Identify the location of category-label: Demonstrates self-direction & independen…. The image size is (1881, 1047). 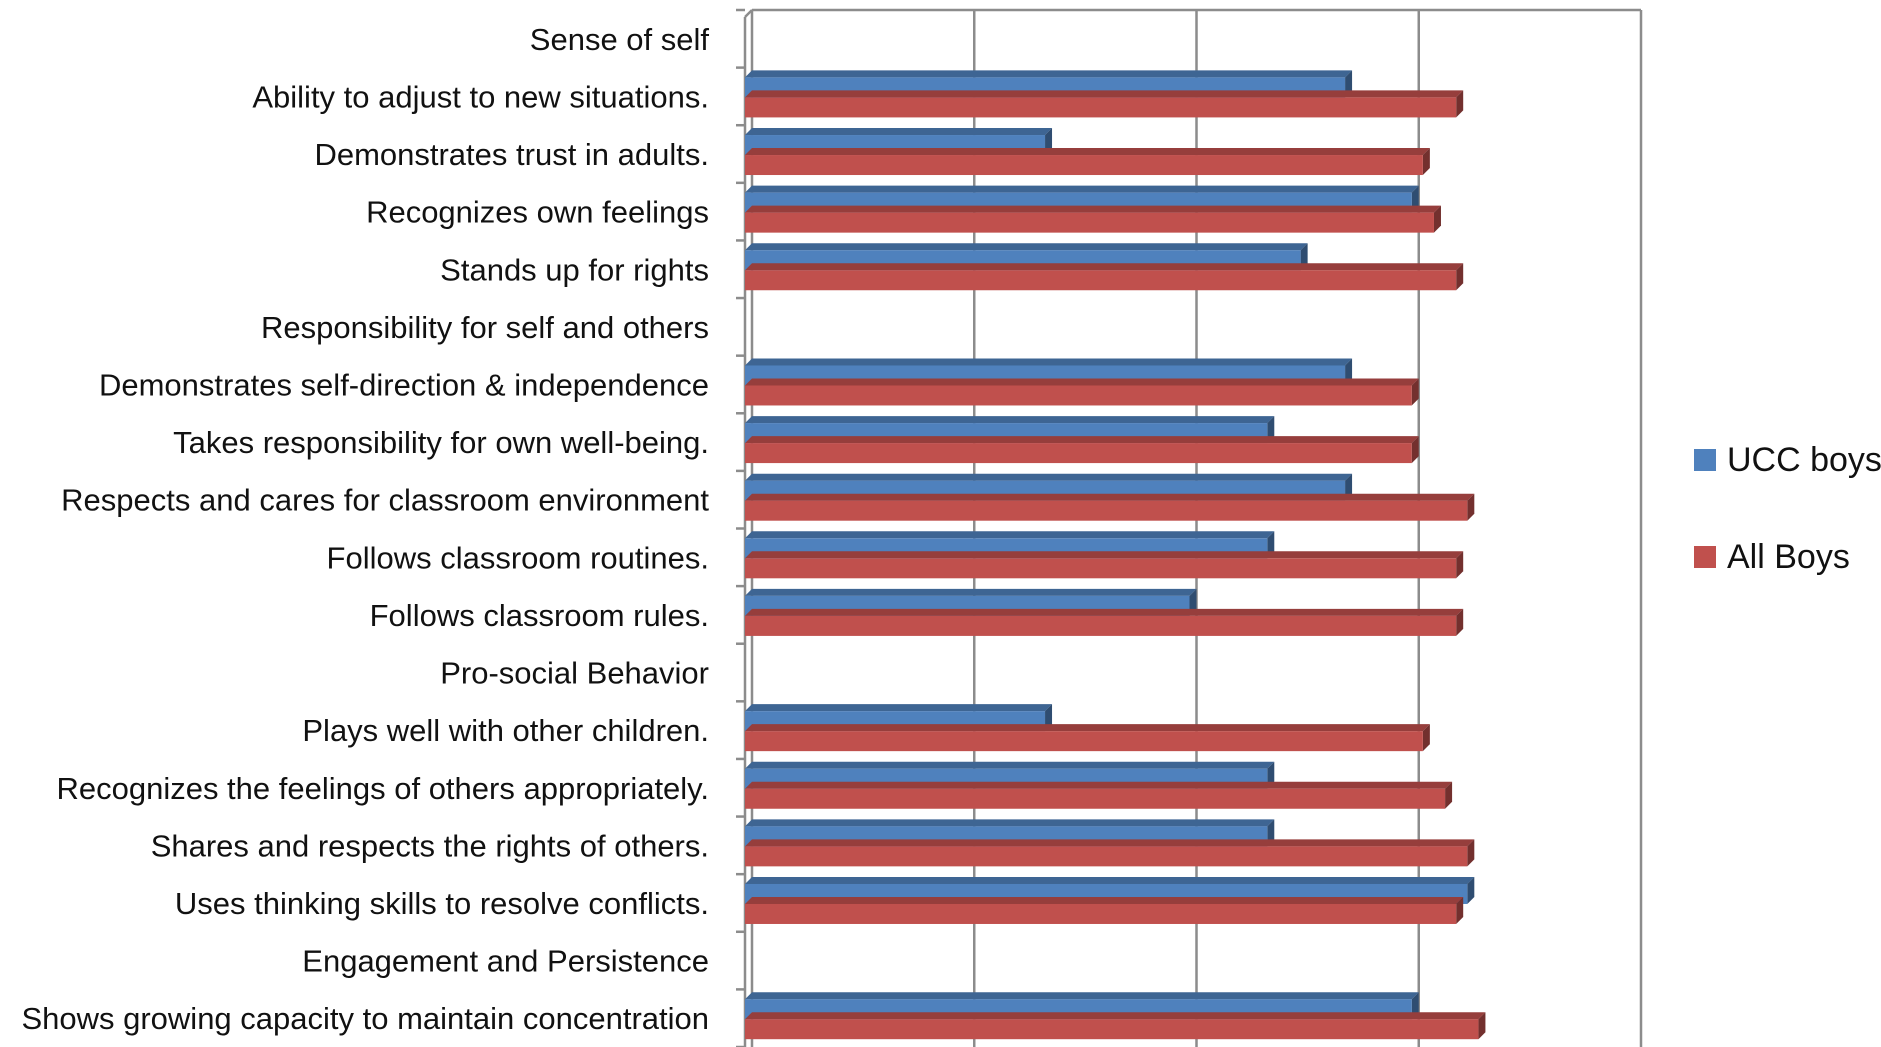
(404, 384).